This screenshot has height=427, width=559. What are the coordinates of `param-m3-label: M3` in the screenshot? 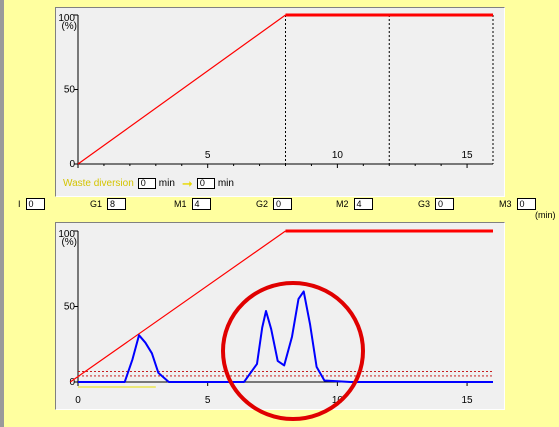 It's located at (505, 204).